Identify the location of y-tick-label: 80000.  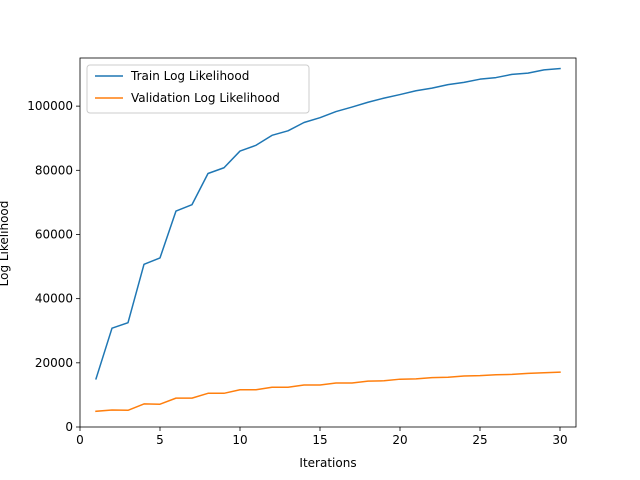
(54, 170).